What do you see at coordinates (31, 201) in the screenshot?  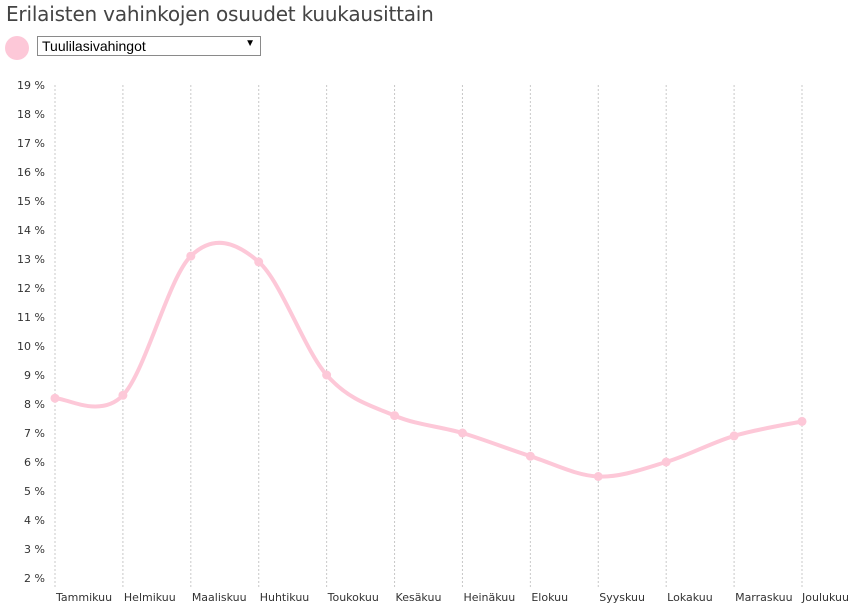 I see `y-tick-label: 15 %` at bounding box center [31, 201].